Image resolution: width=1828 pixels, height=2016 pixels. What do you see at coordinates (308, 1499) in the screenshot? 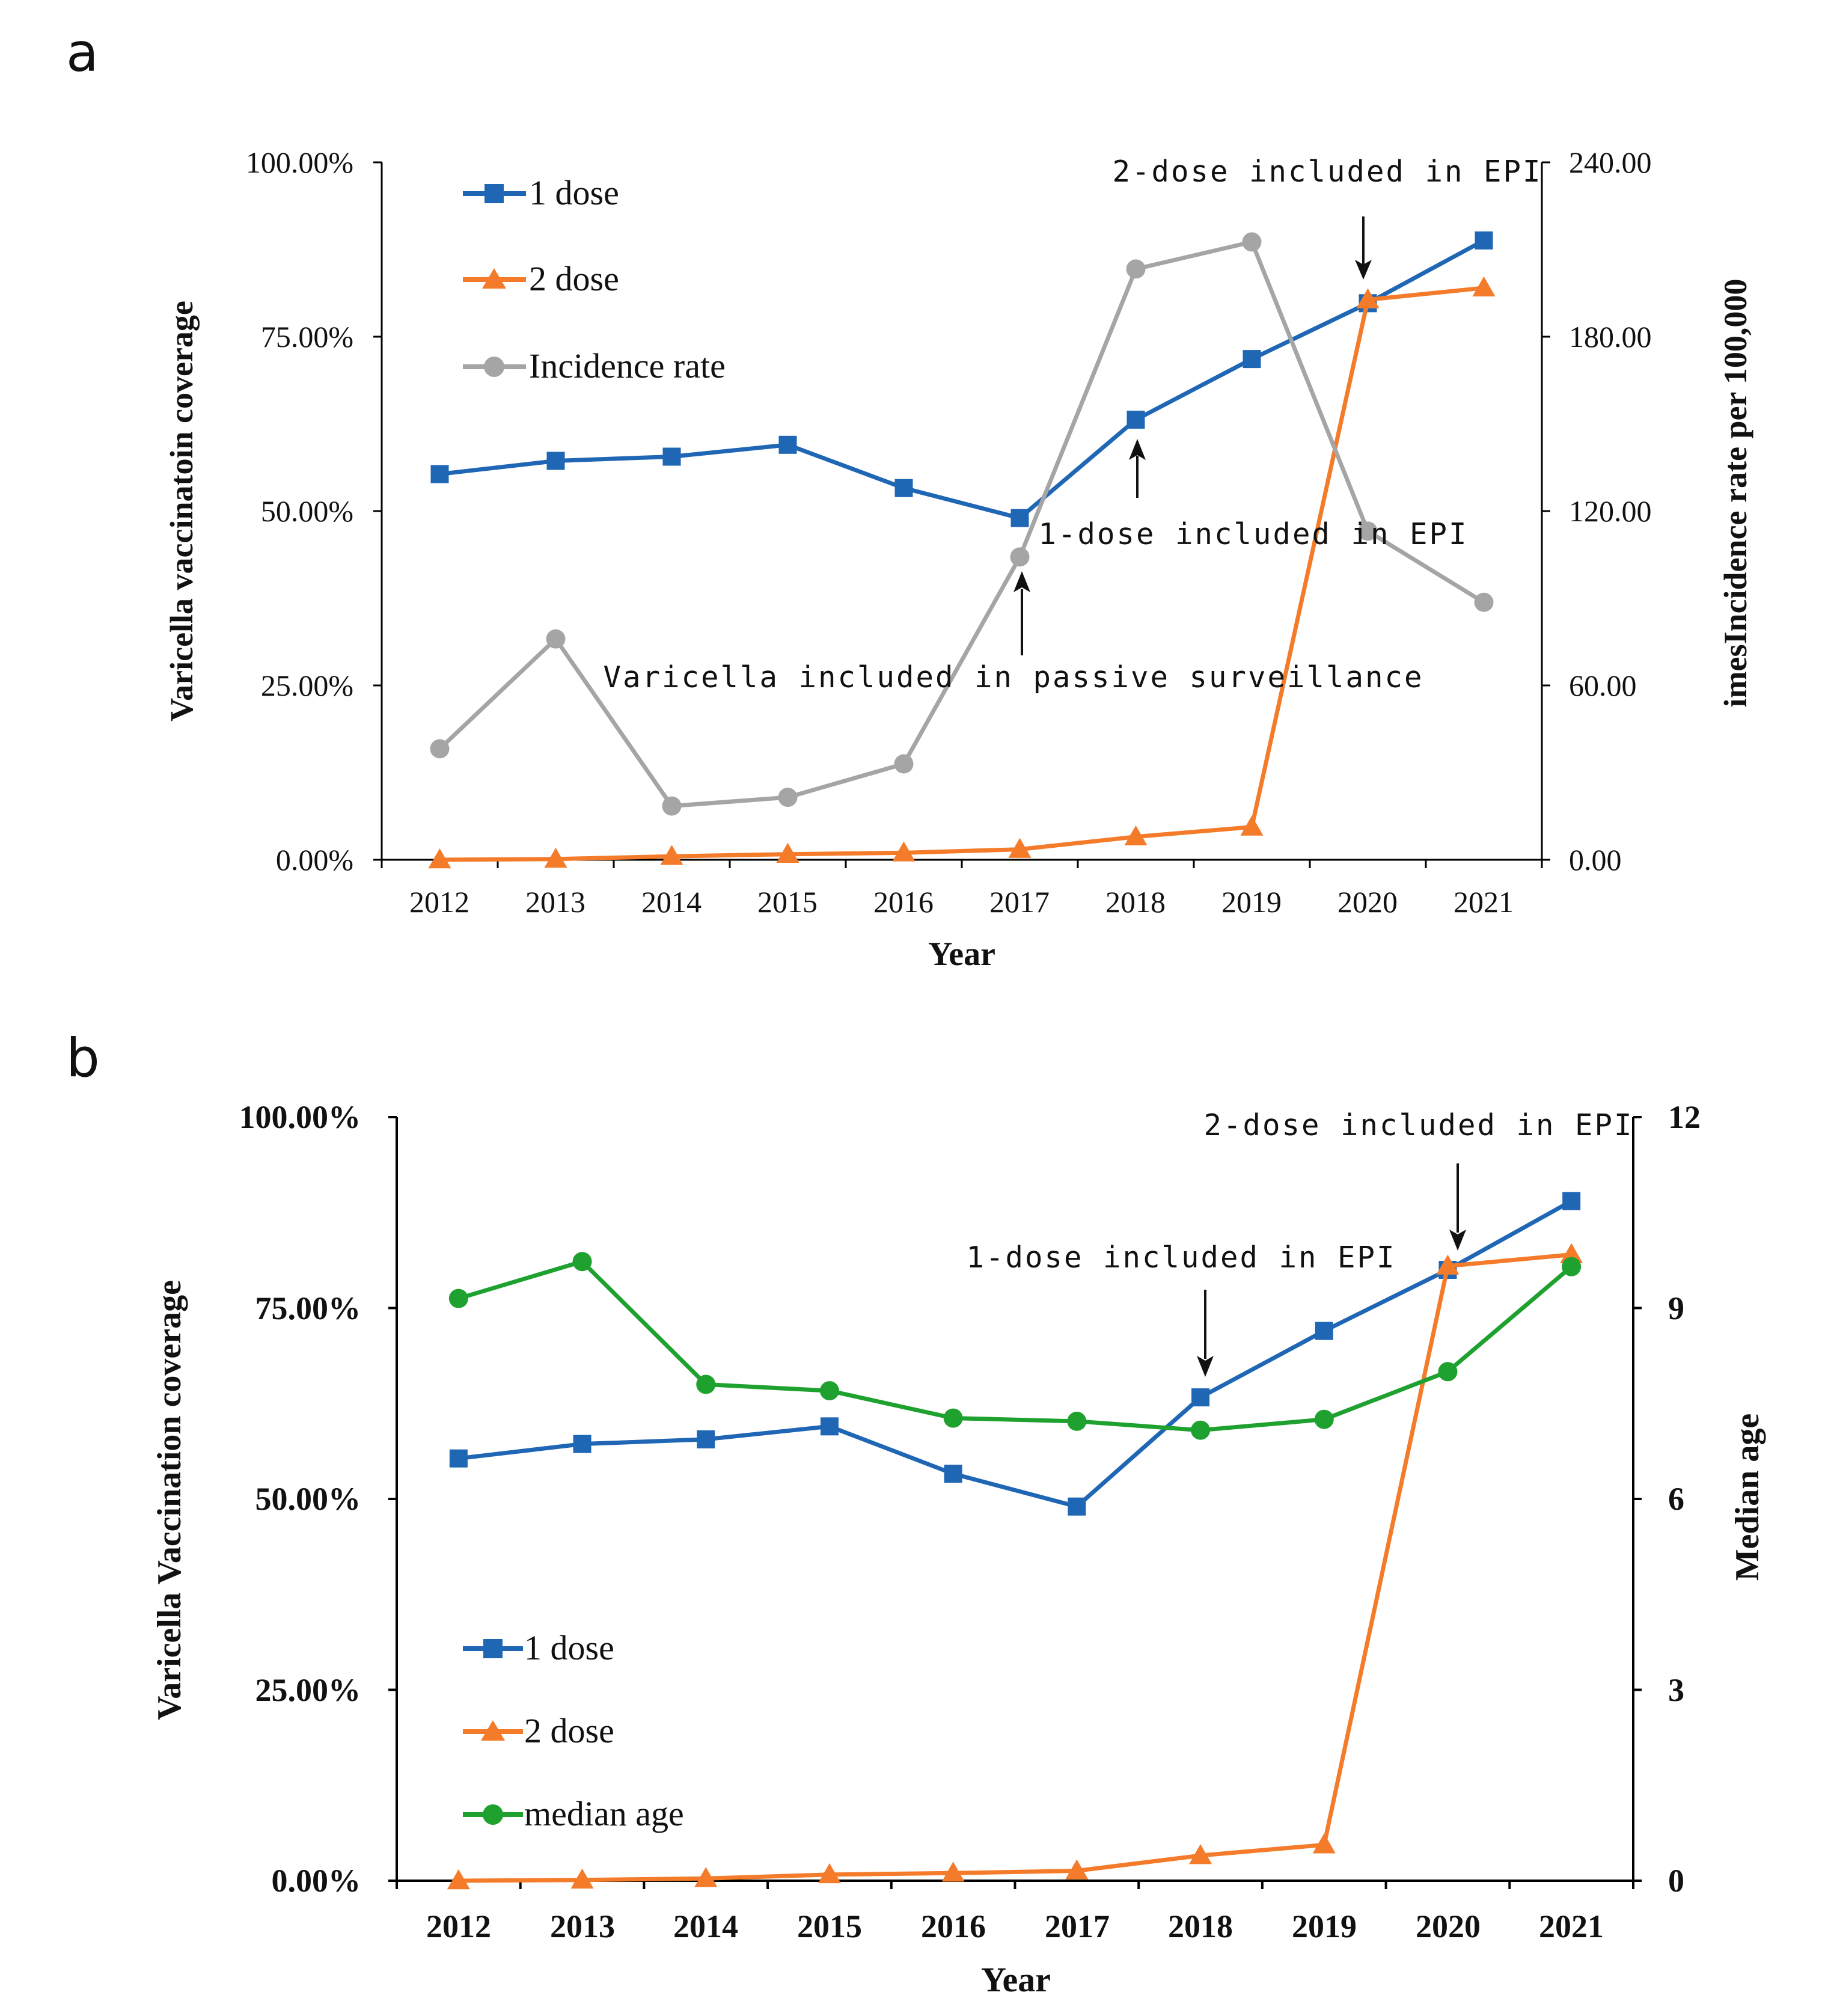
I see `panel-b-ytick-label: 50.00%` at bounding box center [308, 1499].